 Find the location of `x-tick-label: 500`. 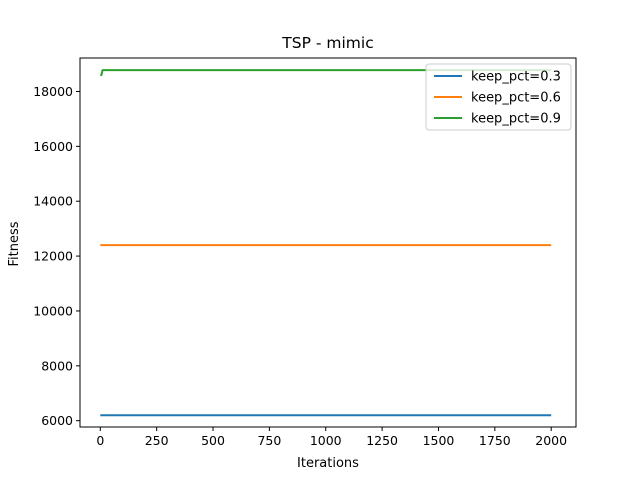

x-tick-label: 500 is located at coordinates (213, 440).